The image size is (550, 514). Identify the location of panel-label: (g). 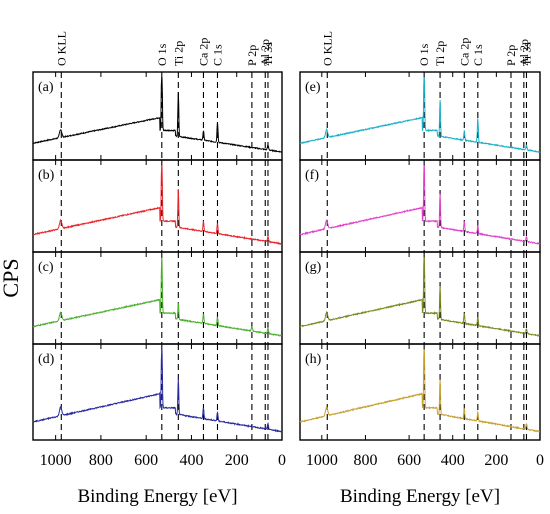
(313, 267).